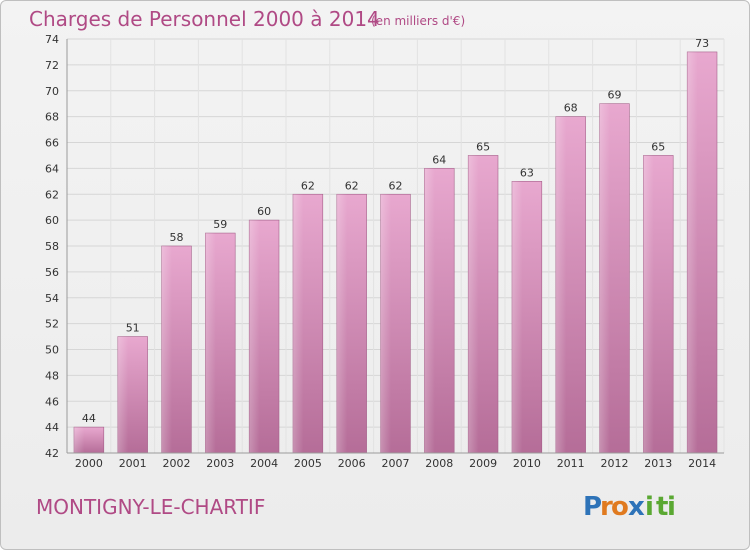 The width and height of the screenshot is (750, 550). I want to click on x-tick-label: 2002, so click(177, 463).